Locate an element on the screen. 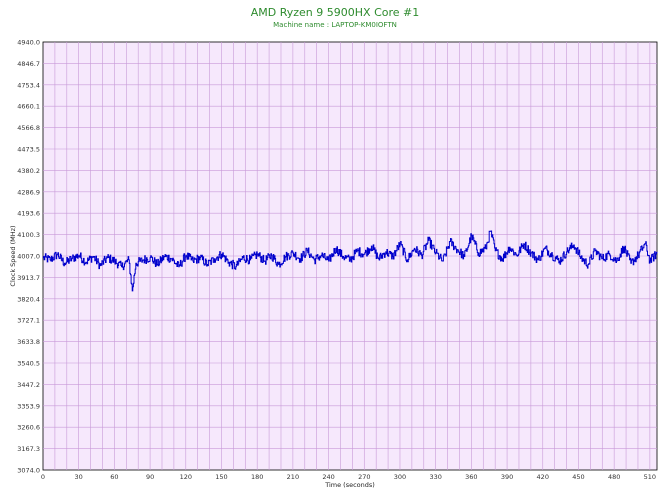 The width and height of the screenshot is (670, 502). y-tick-label: 4940.0 is located at coordinates (28, 43).